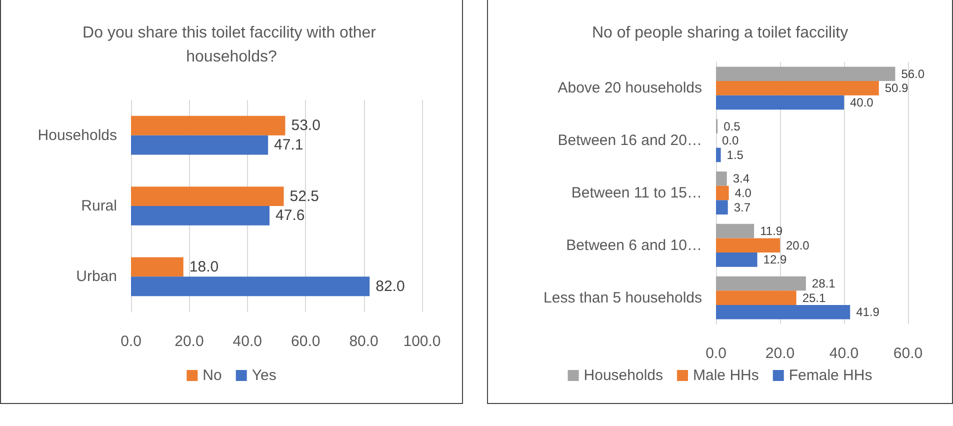 This screenshot has width=953, height=426. I want to click on data-label: 50.9, so click(896, 88).